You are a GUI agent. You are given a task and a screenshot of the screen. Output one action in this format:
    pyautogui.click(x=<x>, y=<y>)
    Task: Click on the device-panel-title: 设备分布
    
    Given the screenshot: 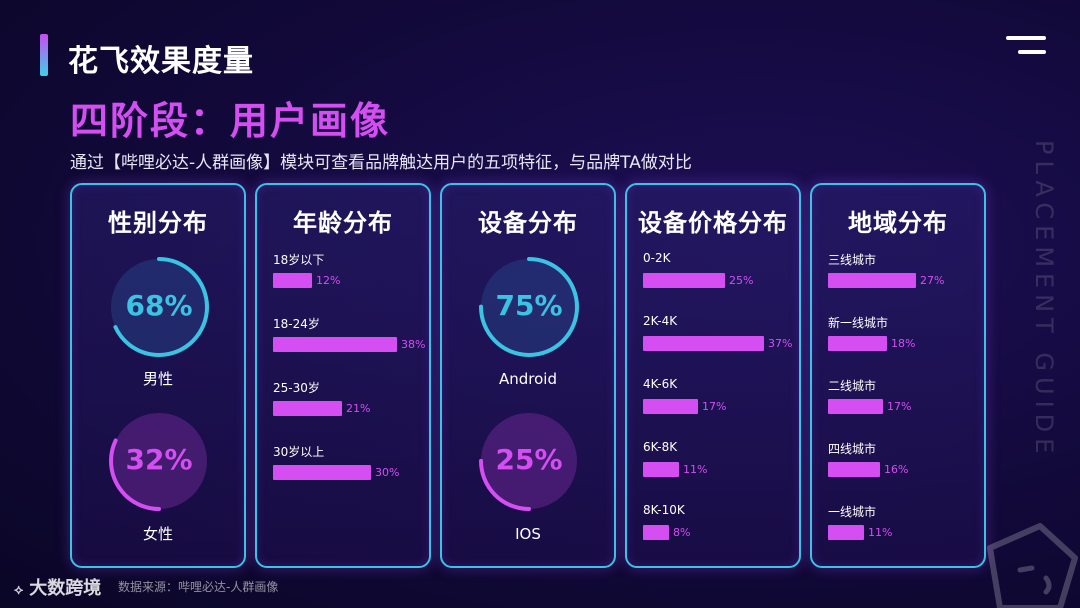 What is the action you would take?
    pyautogui.click(x=528, y=223)
    